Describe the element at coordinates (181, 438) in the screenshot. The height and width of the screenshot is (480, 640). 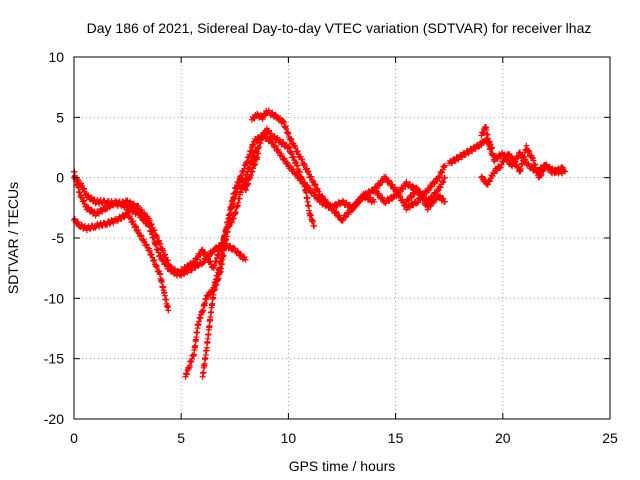
I see `x-tick-label: 5` at that location.